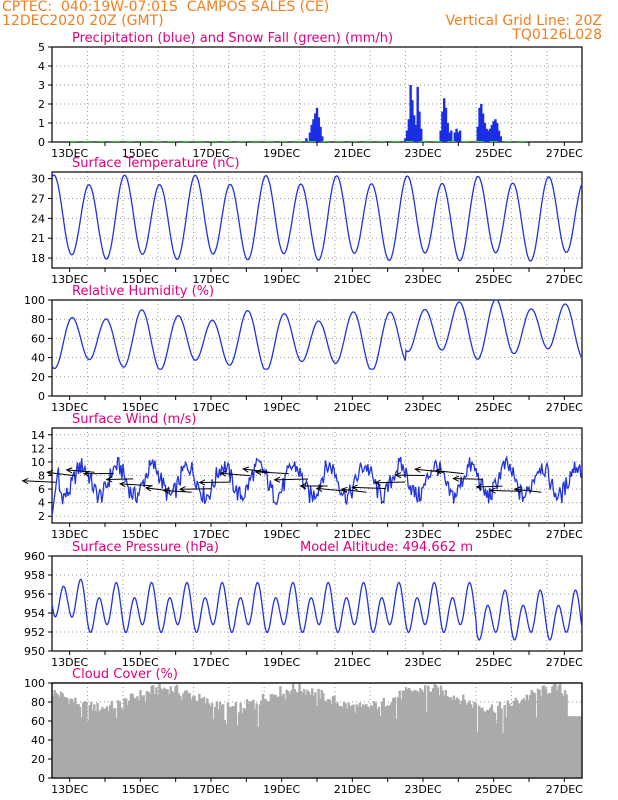  What do you see at coordinates (493, 789) in the screenshot?
I see `x-tick-label: 25DEC` at bounding box center [493, 789].